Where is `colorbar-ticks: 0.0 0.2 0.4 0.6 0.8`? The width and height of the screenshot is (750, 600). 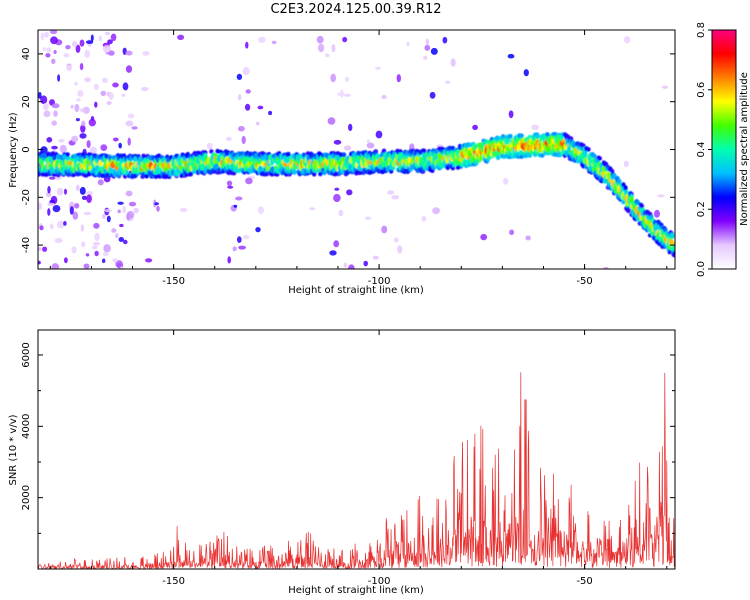 colorbar-ticks: 0.0 0.2 0.4 0.6 0.8 is located at coordinates (704, 149).